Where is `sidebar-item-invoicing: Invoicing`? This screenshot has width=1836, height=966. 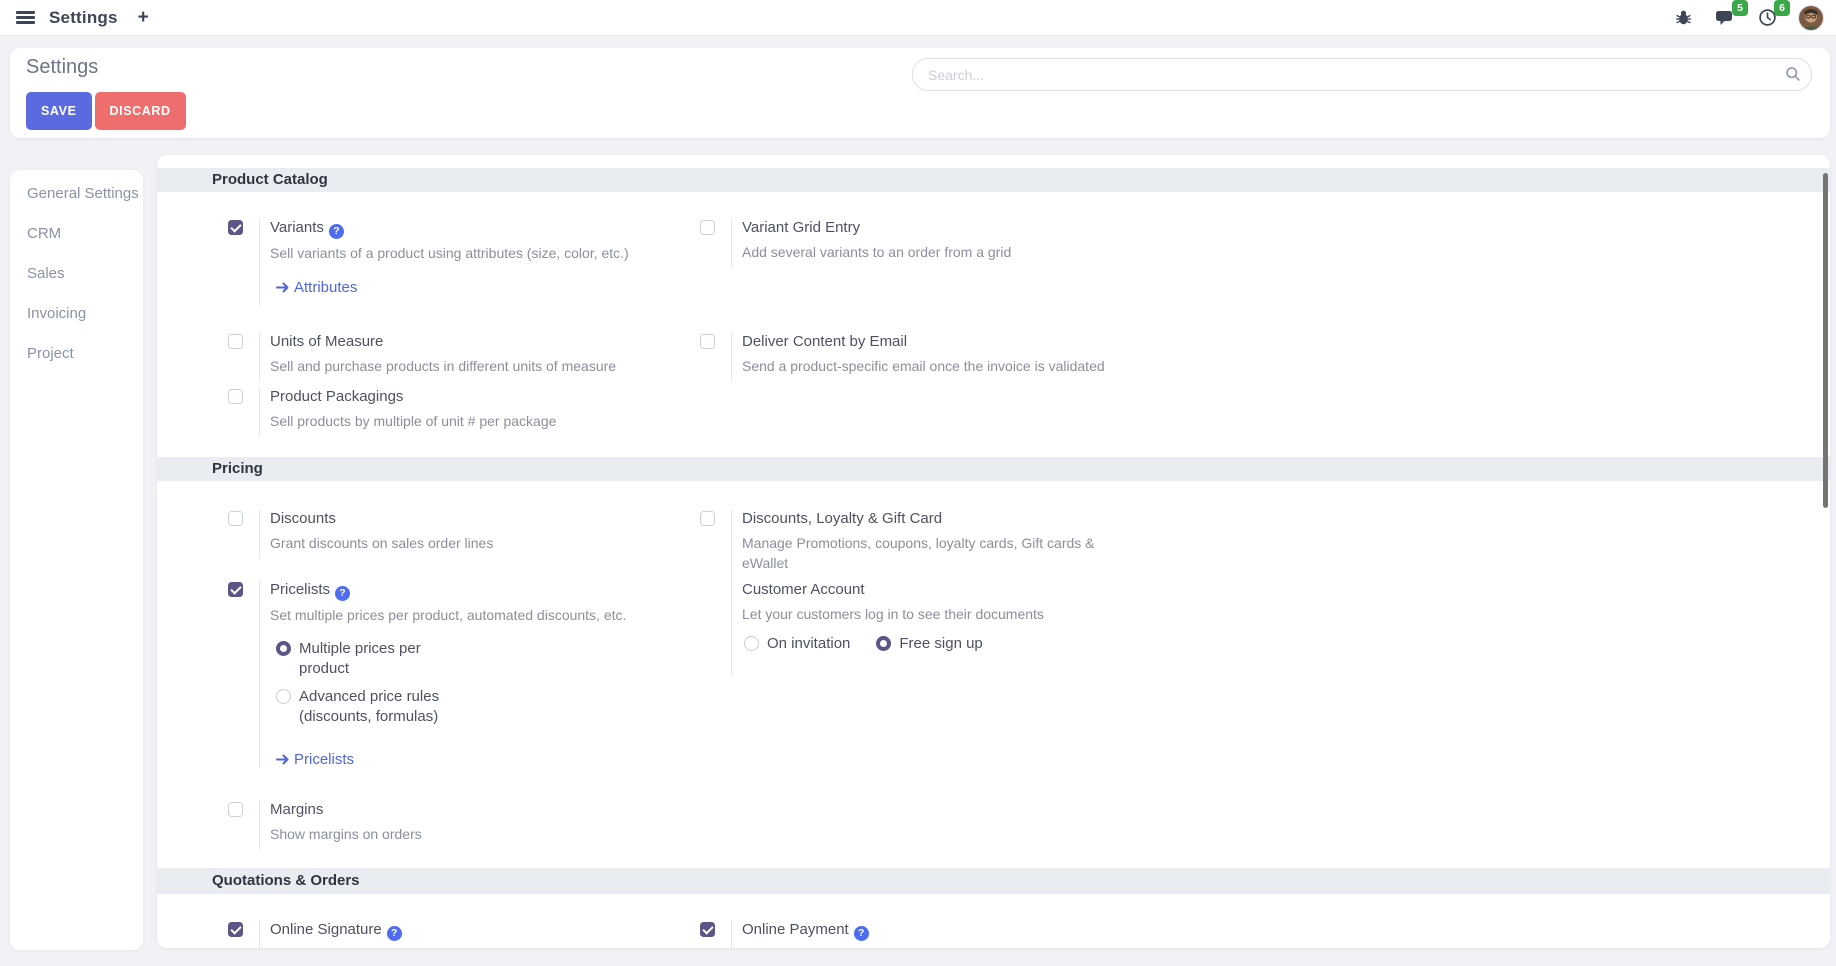 sidebar-item-invoicing: Invoicing is located at coordinates (57, 313).